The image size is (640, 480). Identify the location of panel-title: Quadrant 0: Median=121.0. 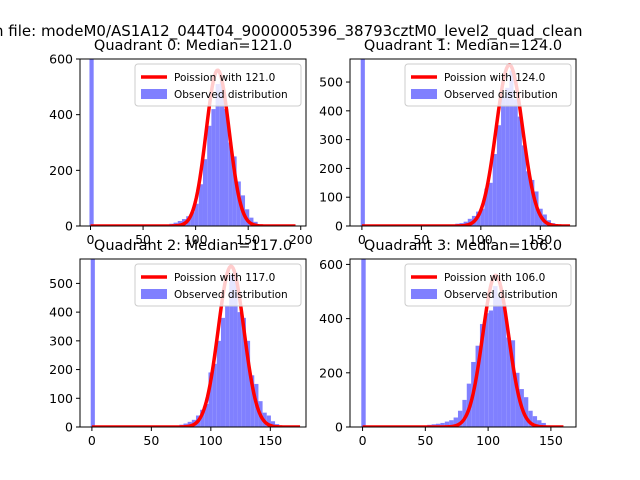
(193, 46).